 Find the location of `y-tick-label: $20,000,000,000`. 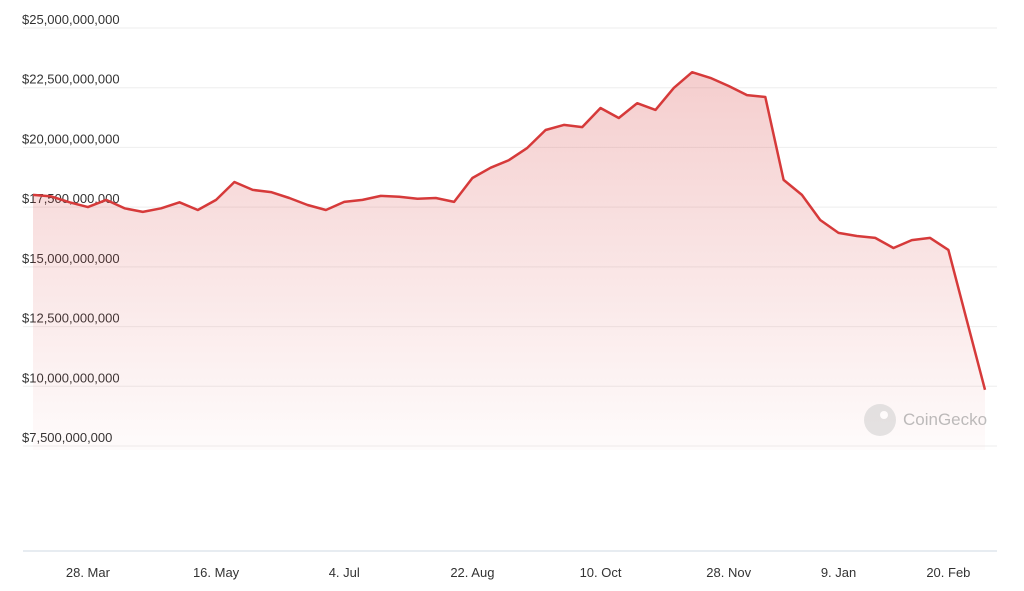

y-tick-label: $20,000,000,000 is located at coordinates (71, 138).